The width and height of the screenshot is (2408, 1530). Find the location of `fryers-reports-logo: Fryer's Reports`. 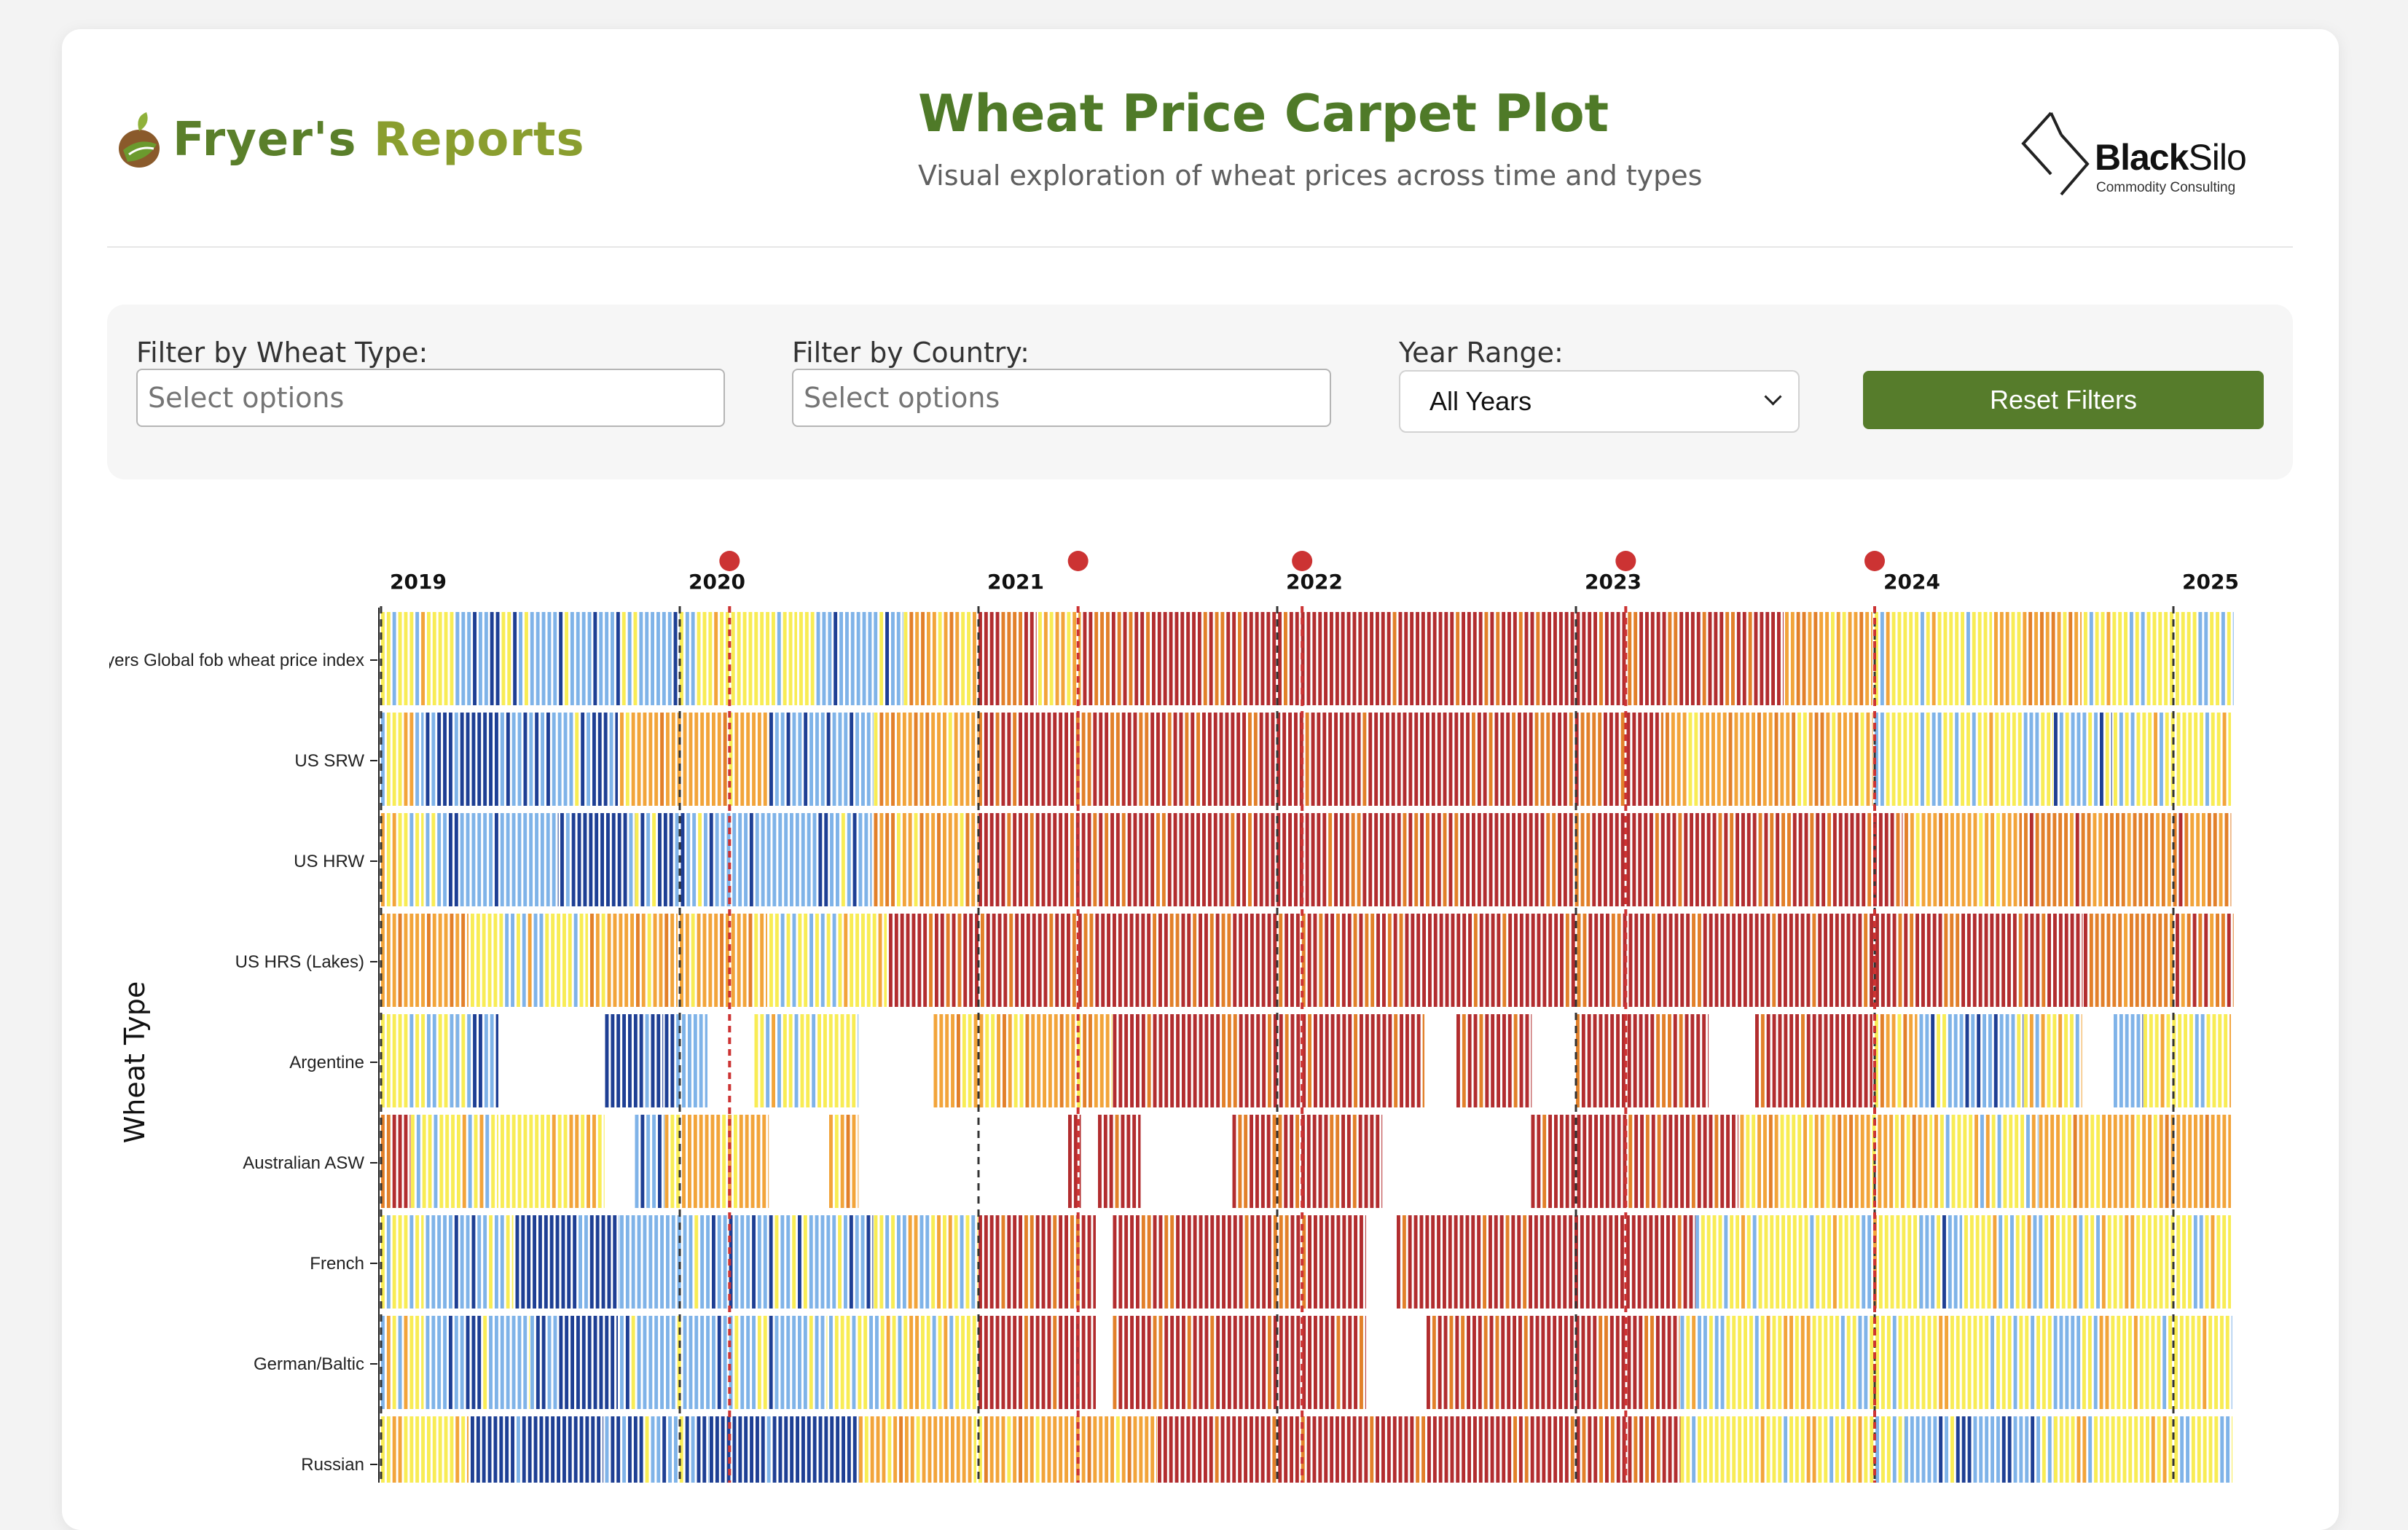

fryers-reports-logo: Fryer's Reports is located at coordinates (349, 139).